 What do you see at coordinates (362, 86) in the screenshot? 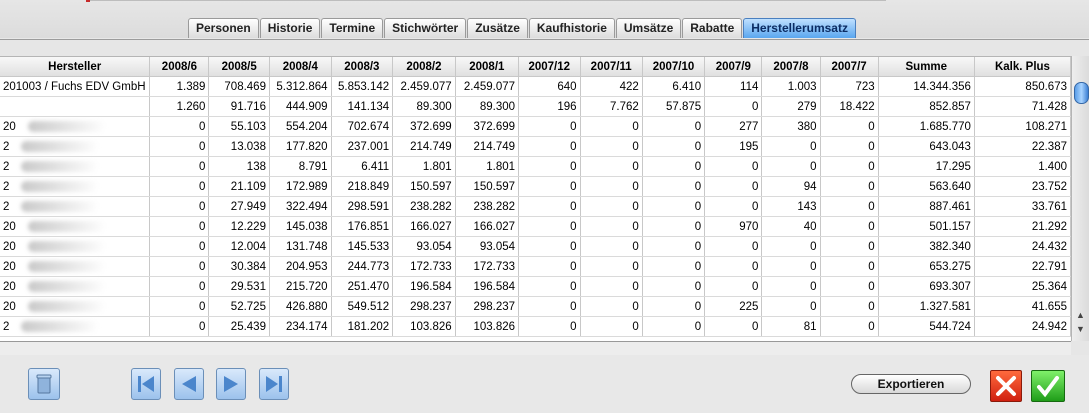
I see `value-cell: 5.853.142` at bounding box center [362, 86].